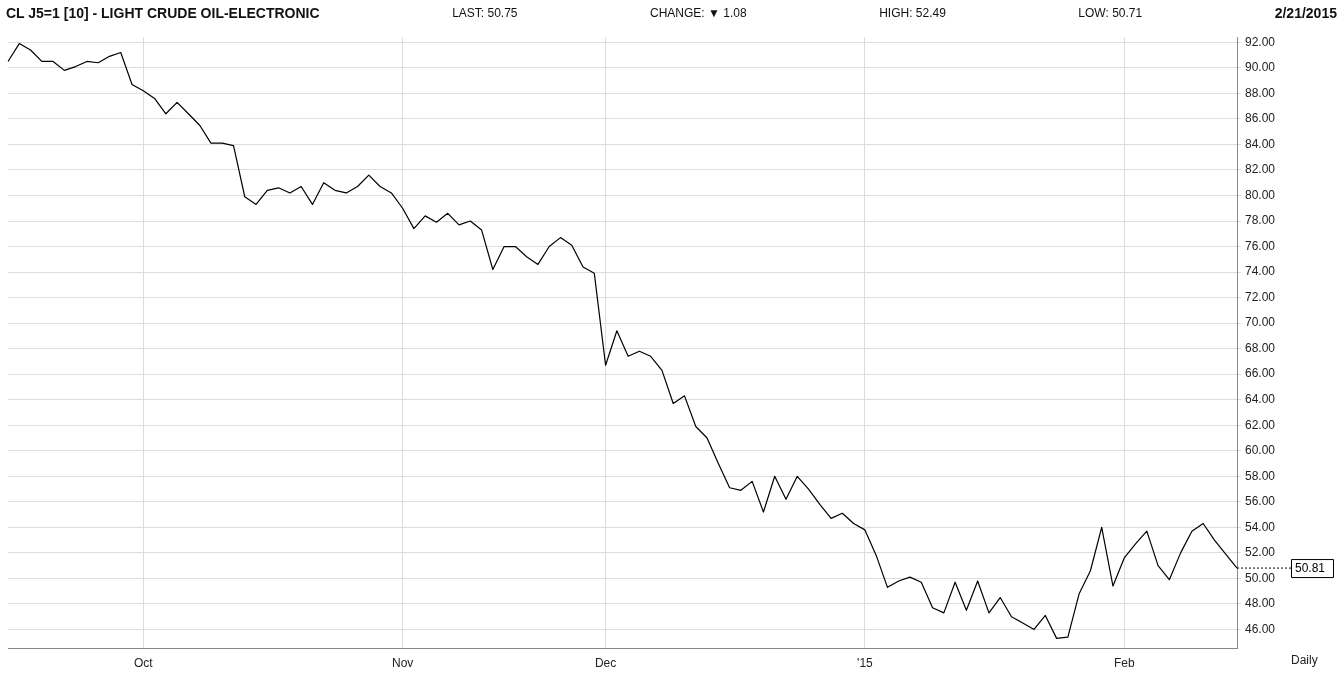  Describe the element at coordinates (1260, 577) in the screenshot. I see `y-tick-label: 50.00` at that location.